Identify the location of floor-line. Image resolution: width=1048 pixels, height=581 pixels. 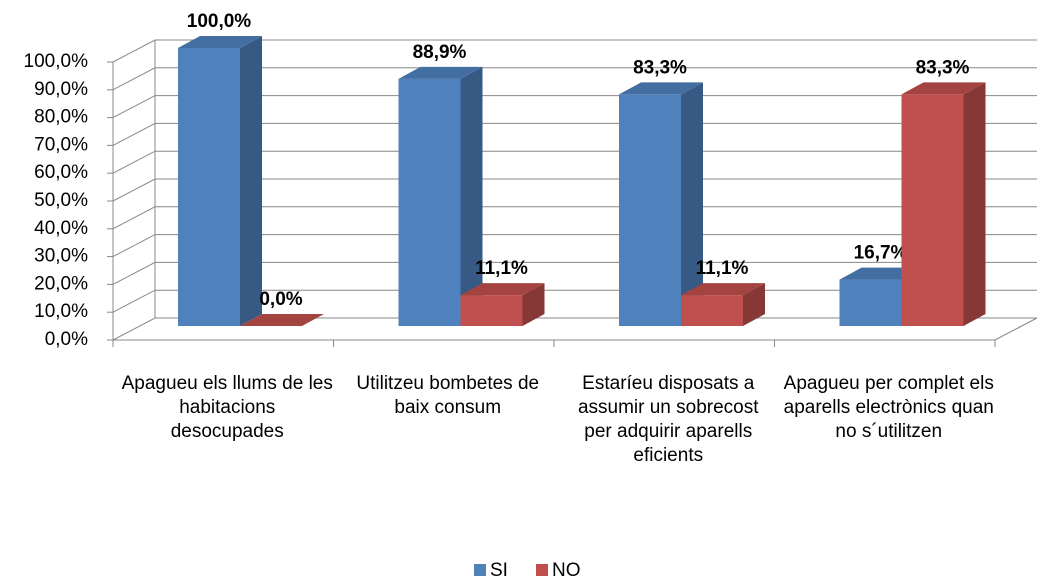
(1016, 329).